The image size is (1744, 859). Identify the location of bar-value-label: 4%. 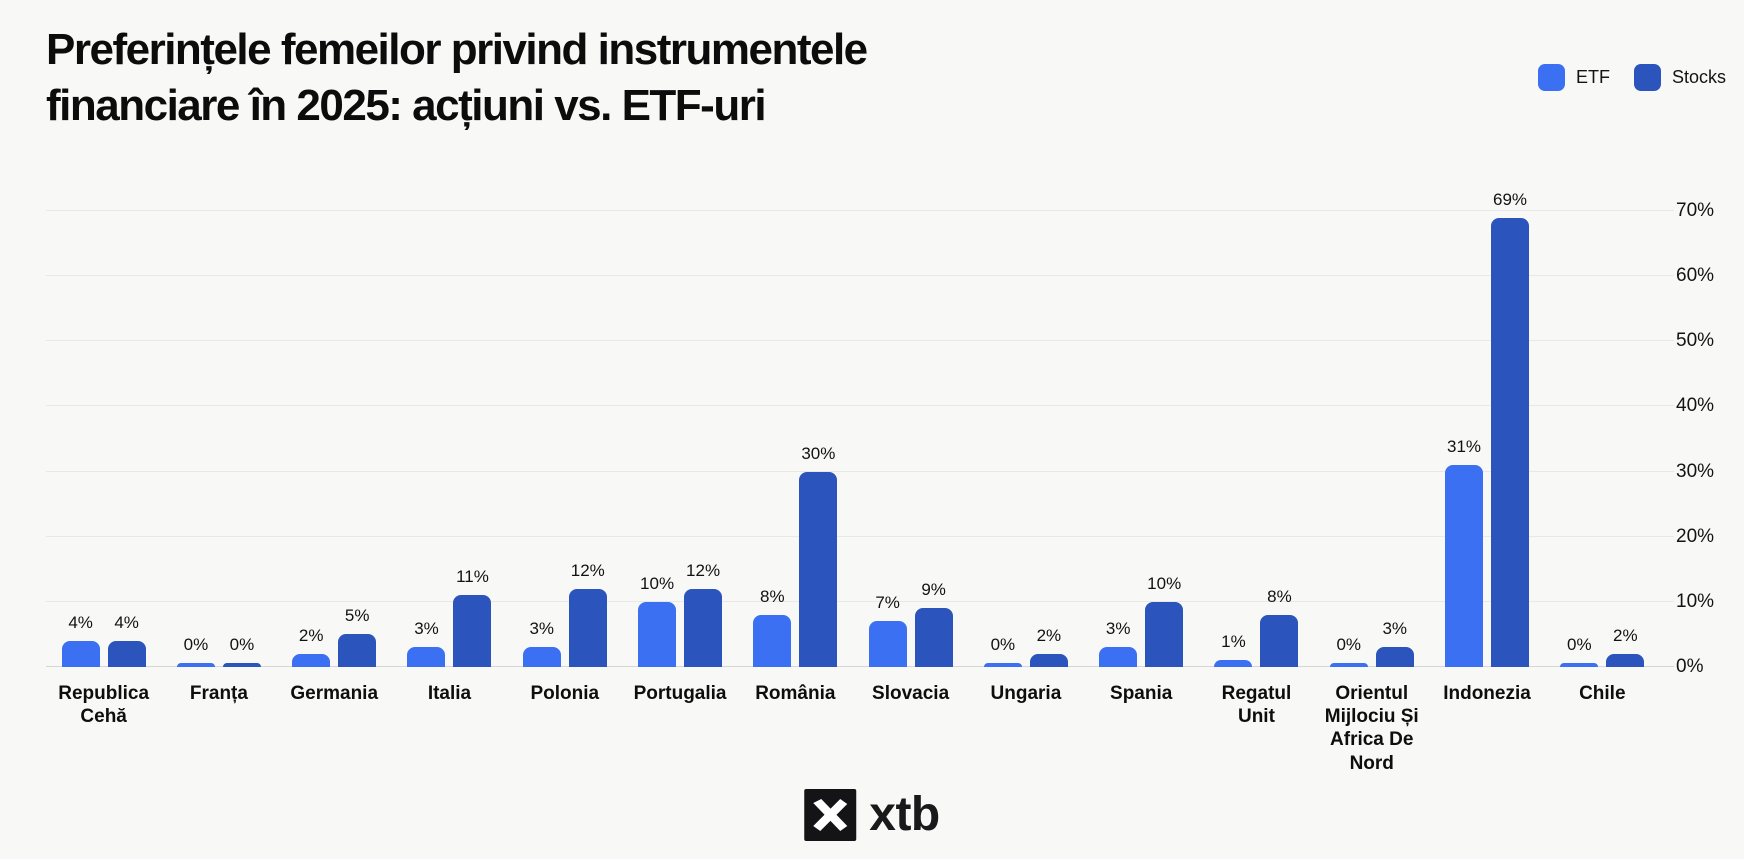
(80, 622).